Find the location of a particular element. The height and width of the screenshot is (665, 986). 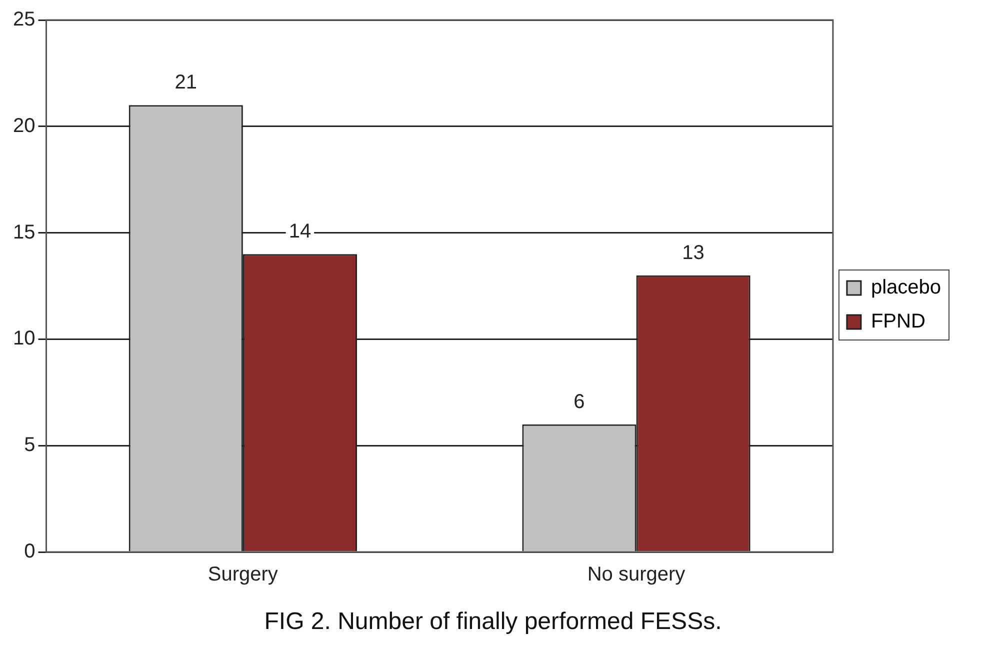

legend-label: placebo is located at coordinates (906, 287).